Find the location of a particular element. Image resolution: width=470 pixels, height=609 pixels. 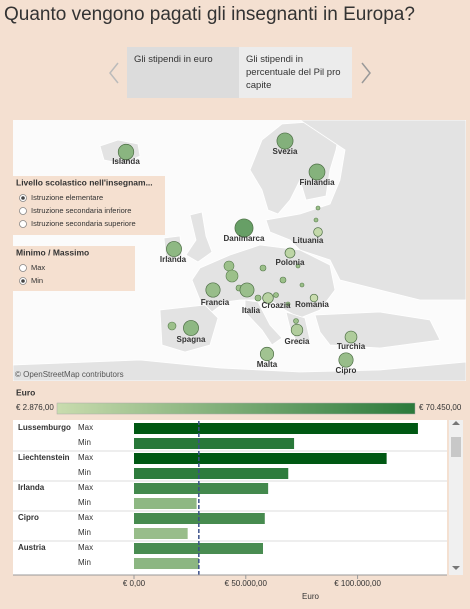

category-label: Irlanda is located at coordinates (31, 487).